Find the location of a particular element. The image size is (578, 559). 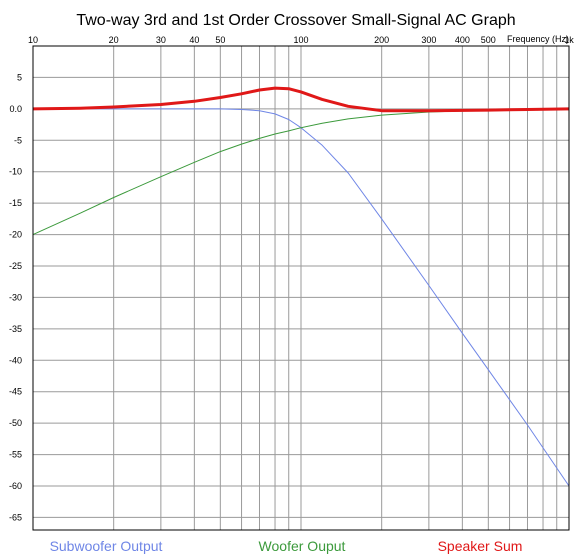

y-tick-label: -30 is located at coordinates (15, 297).